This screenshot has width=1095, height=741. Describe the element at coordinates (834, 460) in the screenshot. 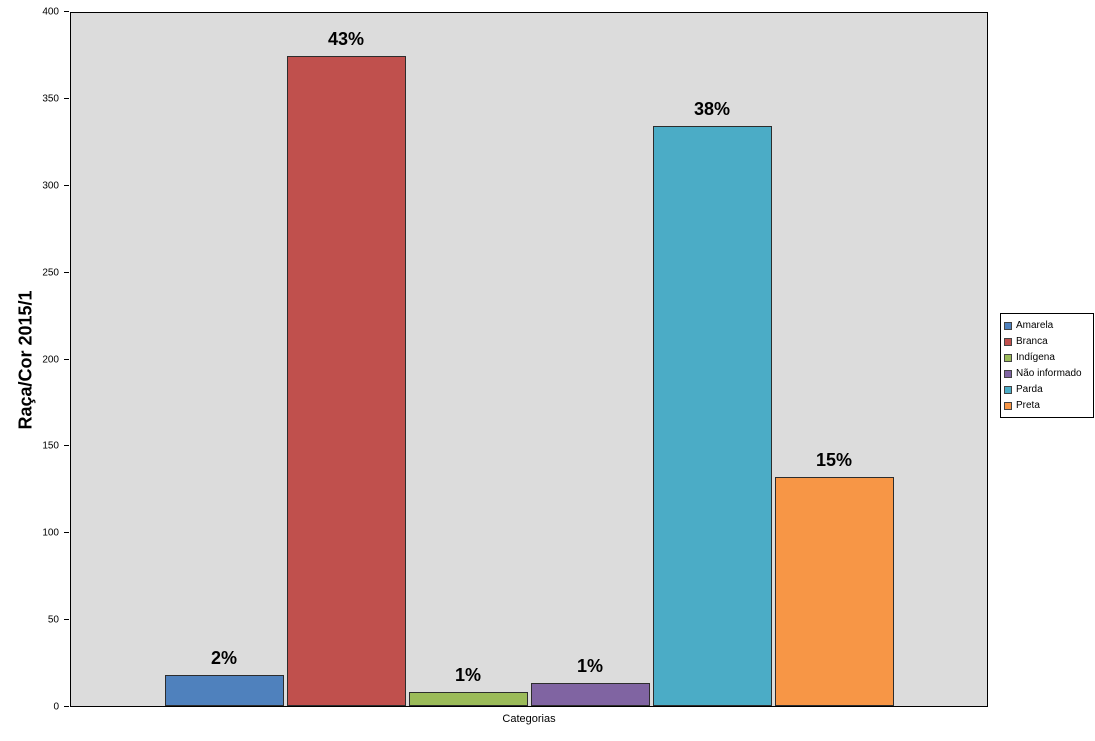

I see `bar-value-label: 15%` at that location.